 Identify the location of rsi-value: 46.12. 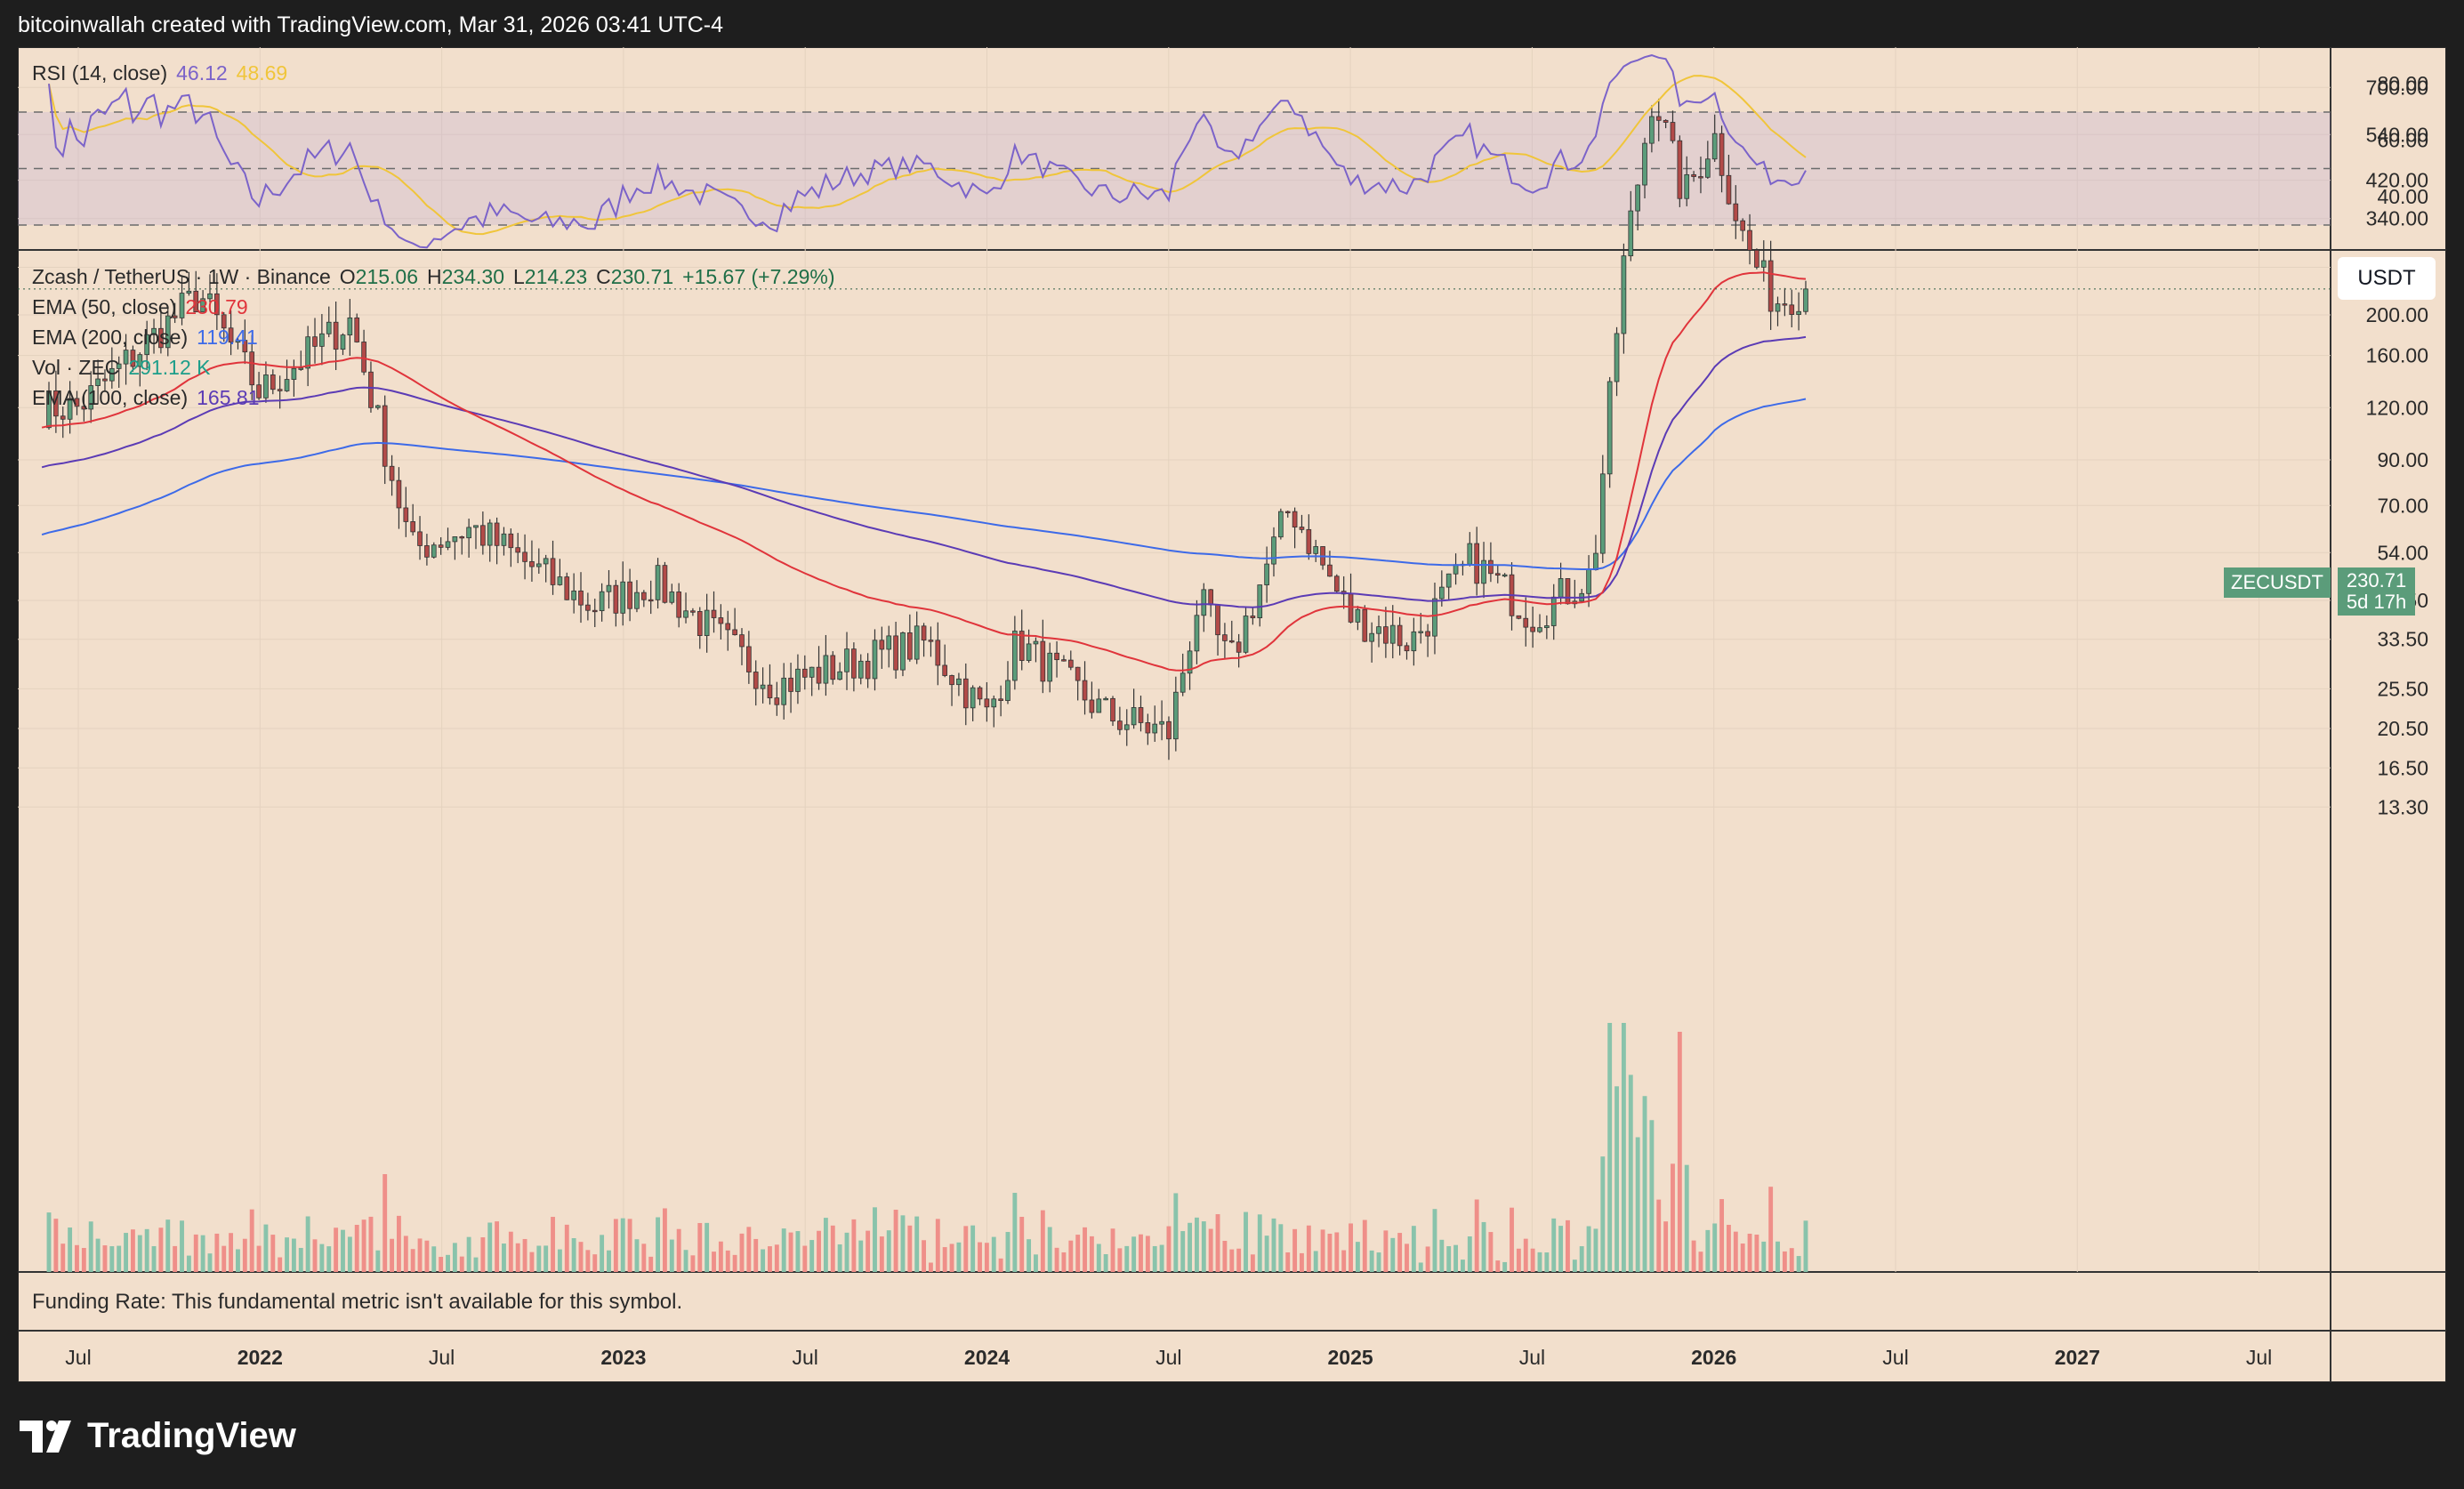
(202, 73).